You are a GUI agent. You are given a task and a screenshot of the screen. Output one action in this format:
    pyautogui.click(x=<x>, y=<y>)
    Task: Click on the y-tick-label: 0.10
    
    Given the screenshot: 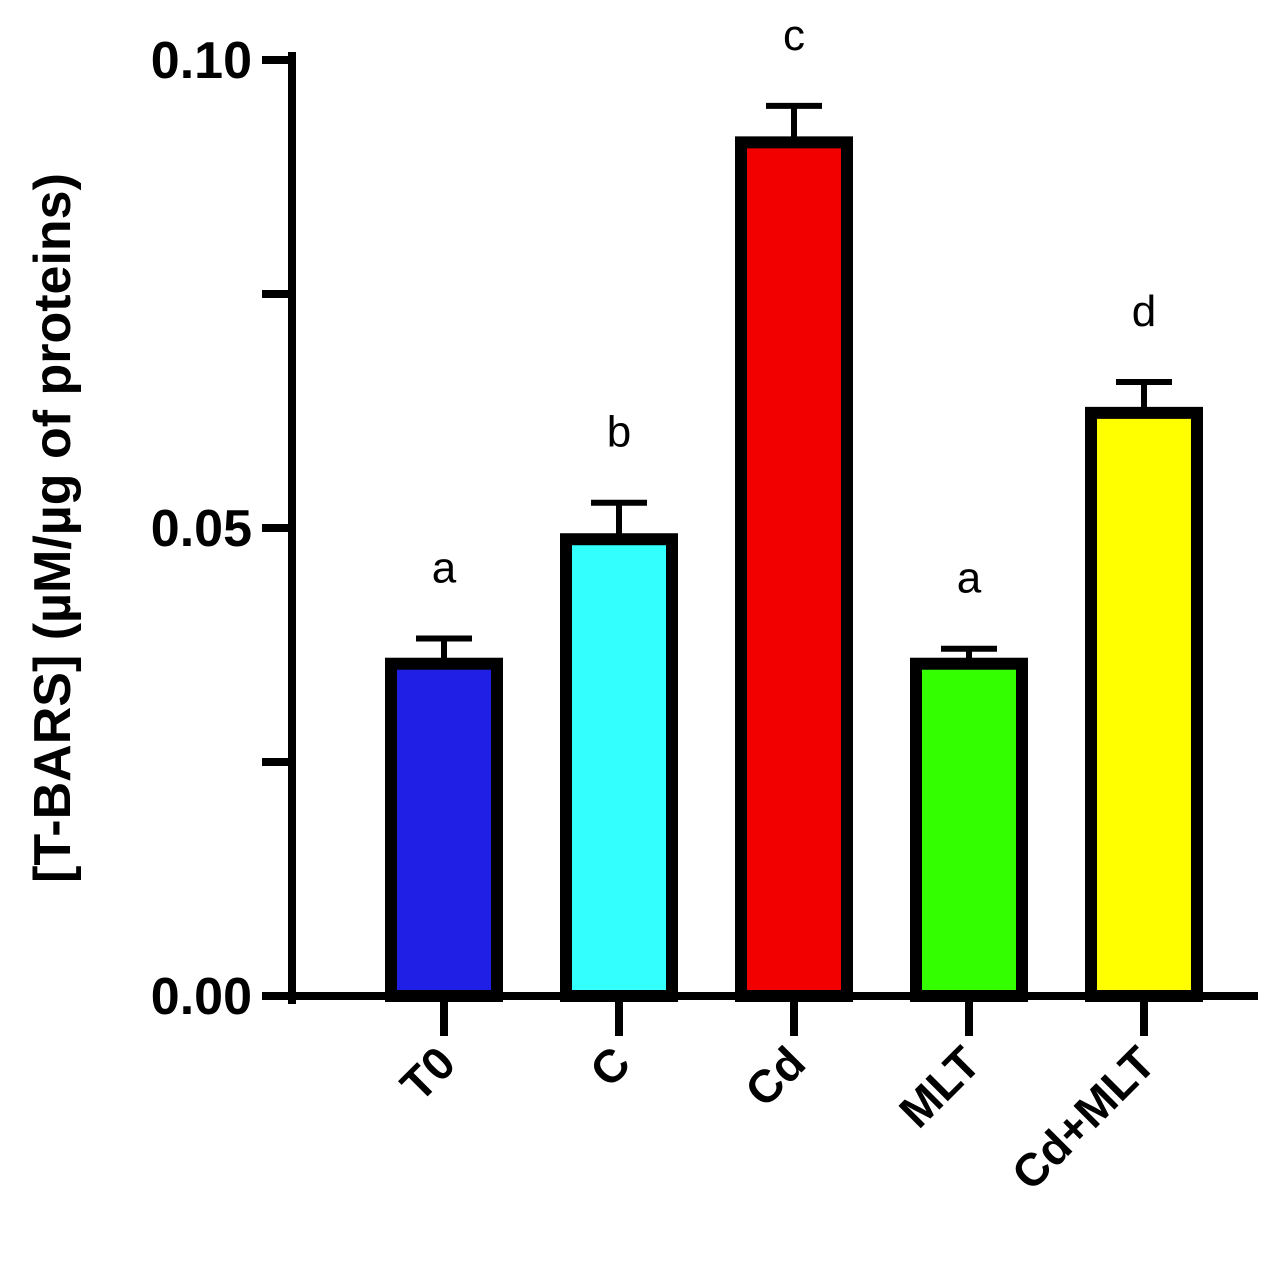 What is the action you would take?
    pyautogui.click(x=201, y=61)
    